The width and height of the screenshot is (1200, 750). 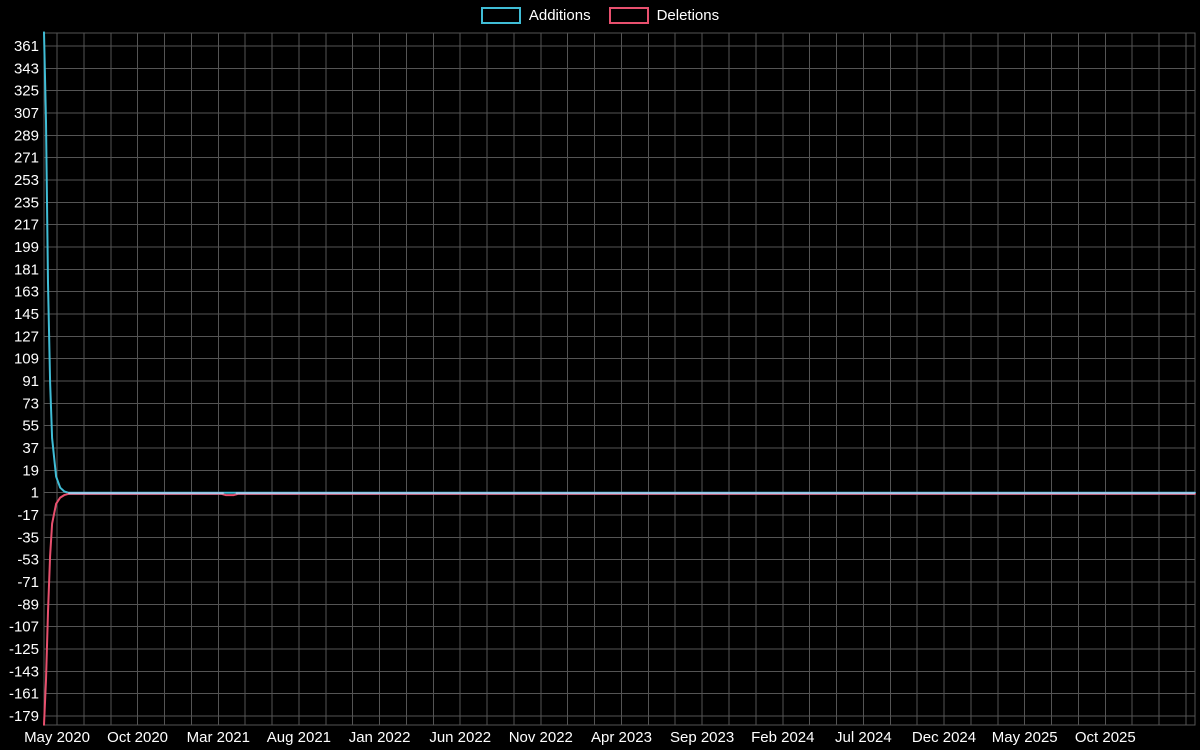 I want to click on y-tick-label: 91, so click(x=30, y=381).